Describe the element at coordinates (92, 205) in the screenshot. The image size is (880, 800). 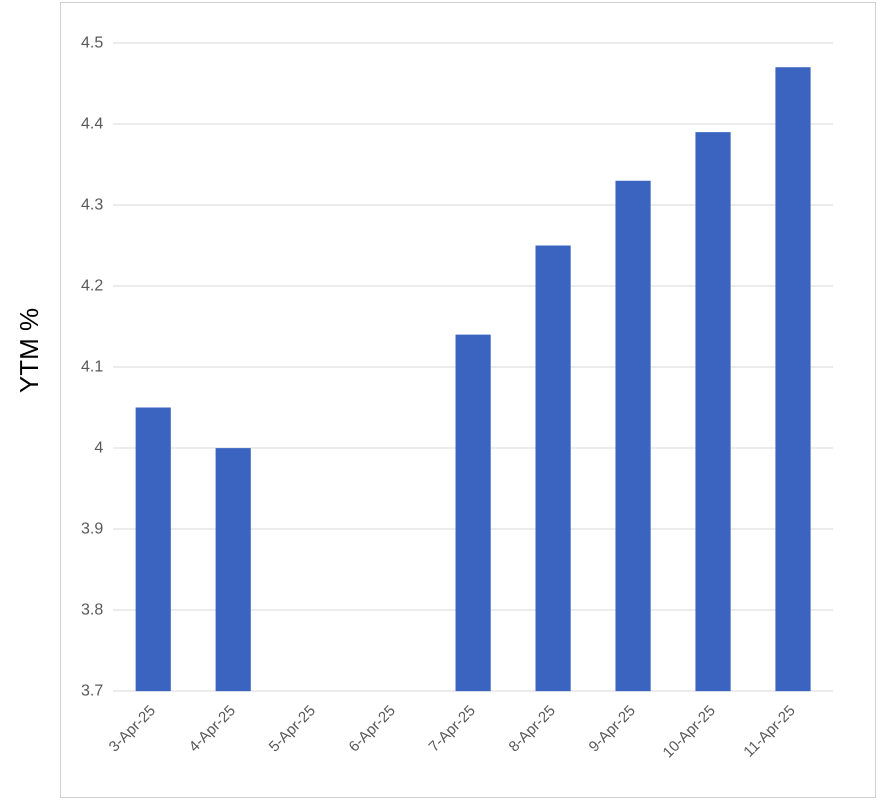
I see `y-tick-label: 4.3` at that location.